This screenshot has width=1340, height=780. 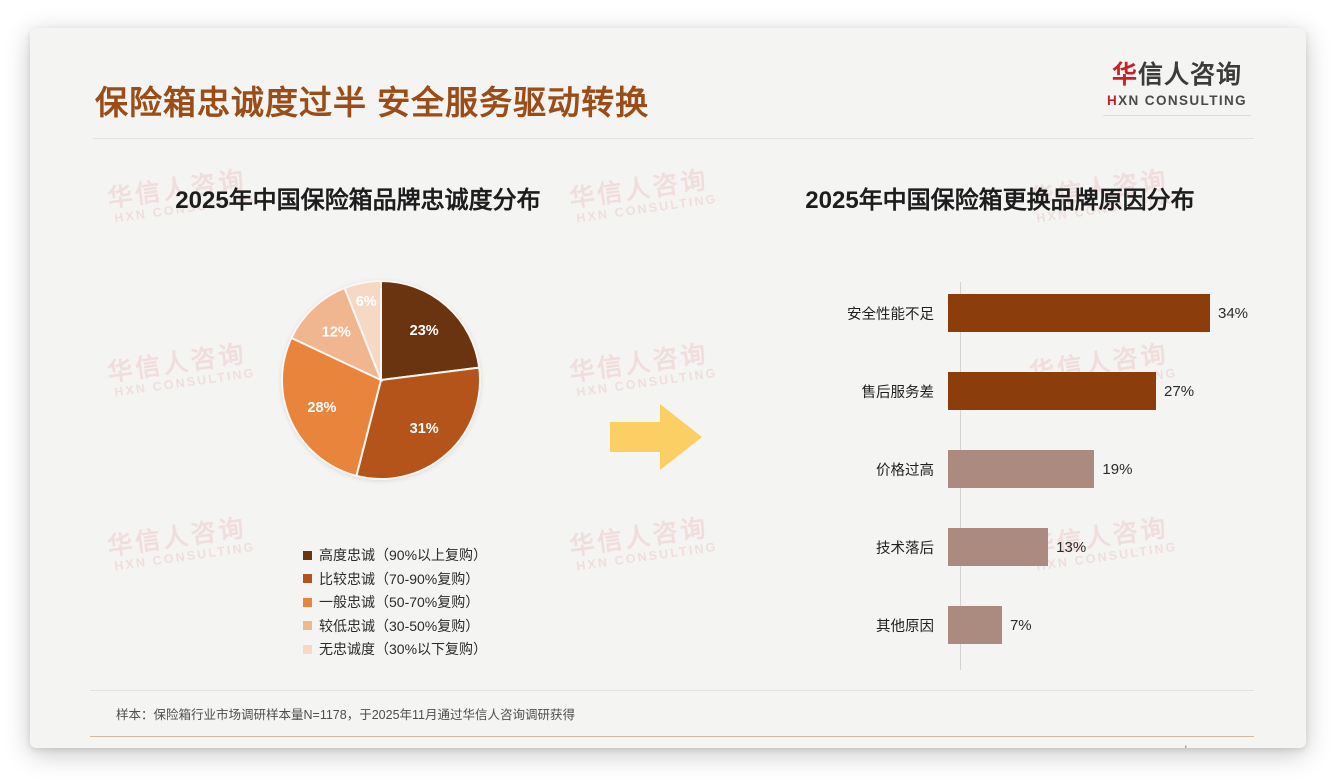 What do you see at coordinates (366, 302) in the screenshot?
I see `pie-slice-label: 6%` at bounding box center [366, 302].